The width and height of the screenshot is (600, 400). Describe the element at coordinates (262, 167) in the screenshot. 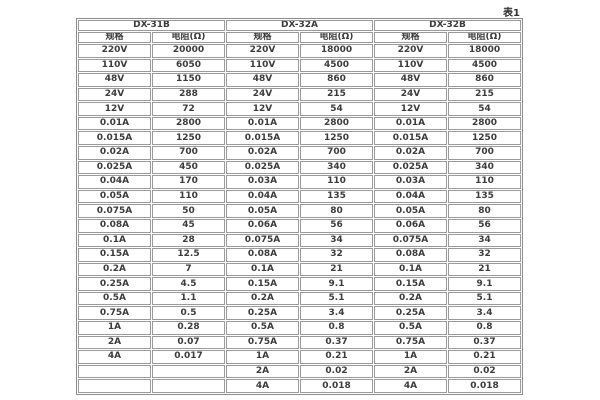

I see `spec-cell: 0.025A` at that location.